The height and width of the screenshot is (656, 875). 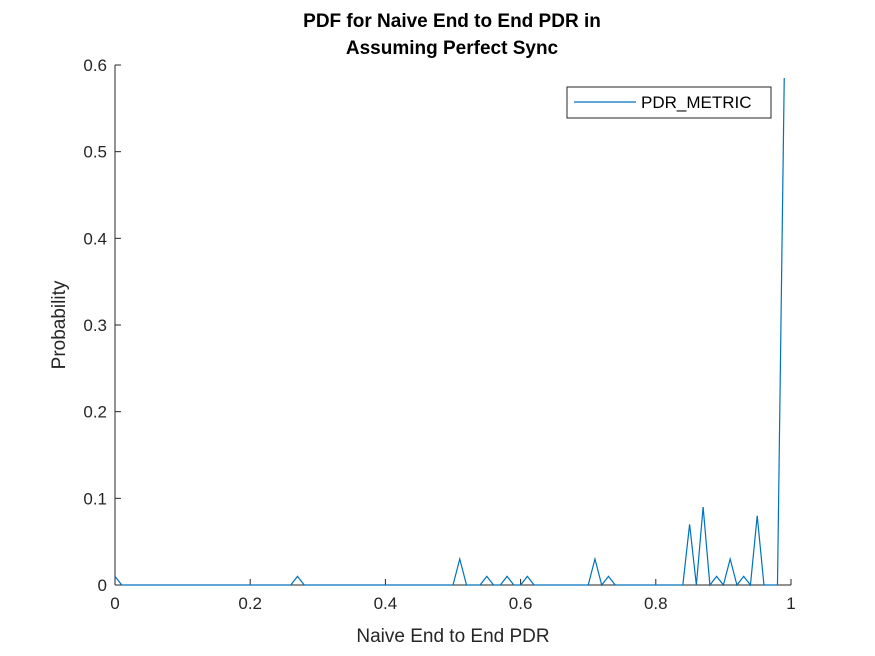 I want to click on y-tick-label: 0.4, so click(x=95, y=238).